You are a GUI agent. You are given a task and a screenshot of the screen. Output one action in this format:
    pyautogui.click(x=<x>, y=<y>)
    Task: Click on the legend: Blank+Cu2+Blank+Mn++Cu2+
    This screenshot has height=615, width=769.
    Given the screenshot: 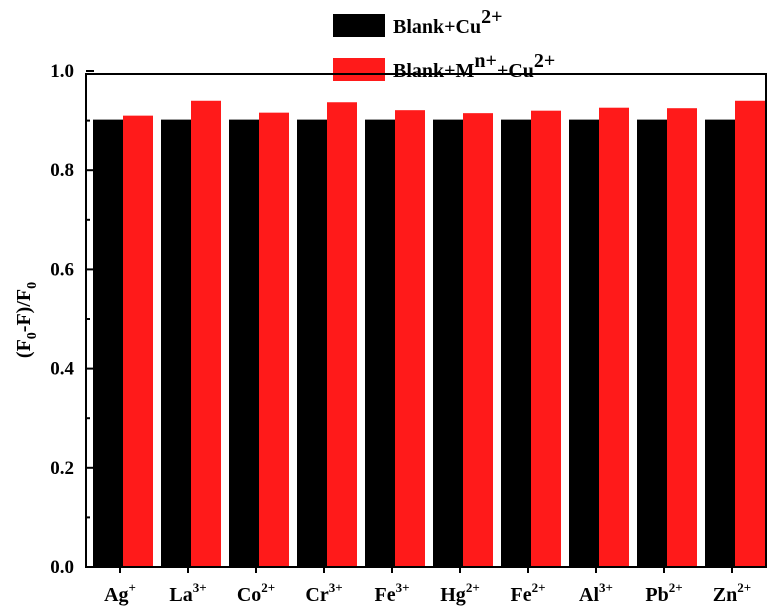 What is the action you would take?
    pyautogui.click(x=444, y=44)
    